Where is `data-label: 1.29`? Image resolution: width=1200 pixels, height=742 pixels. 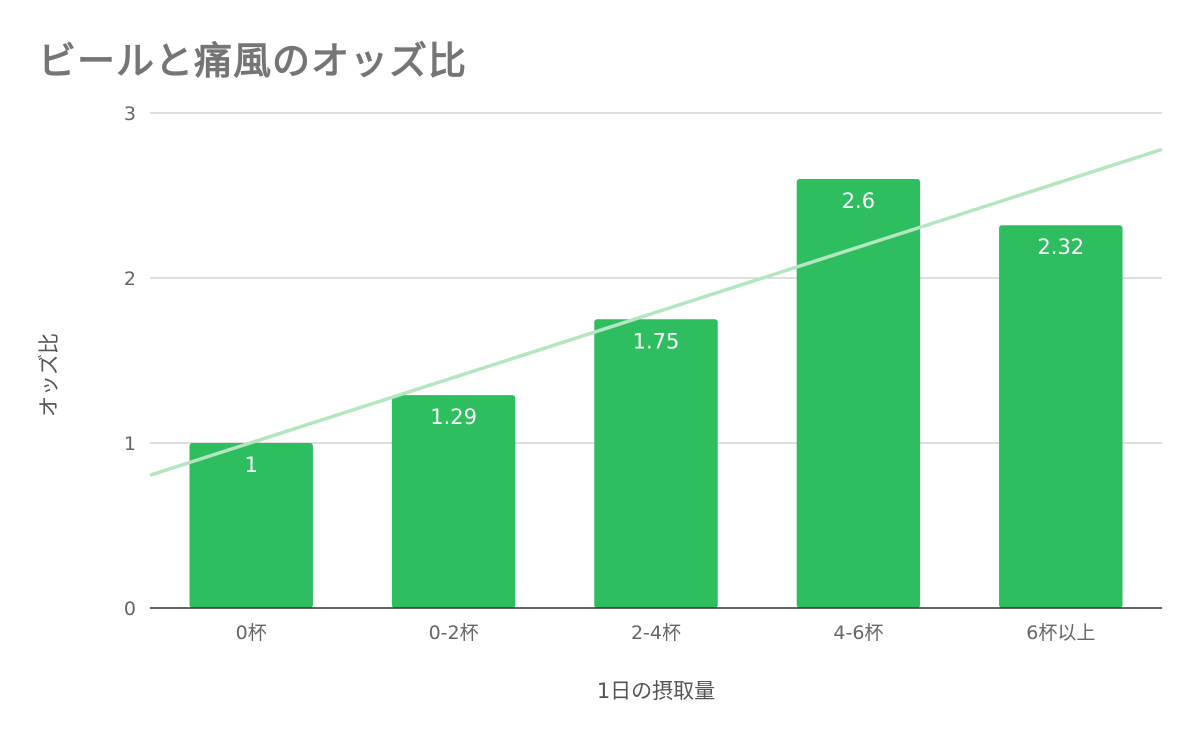 data-label: 1.29 is located at coordinates (453, 417).